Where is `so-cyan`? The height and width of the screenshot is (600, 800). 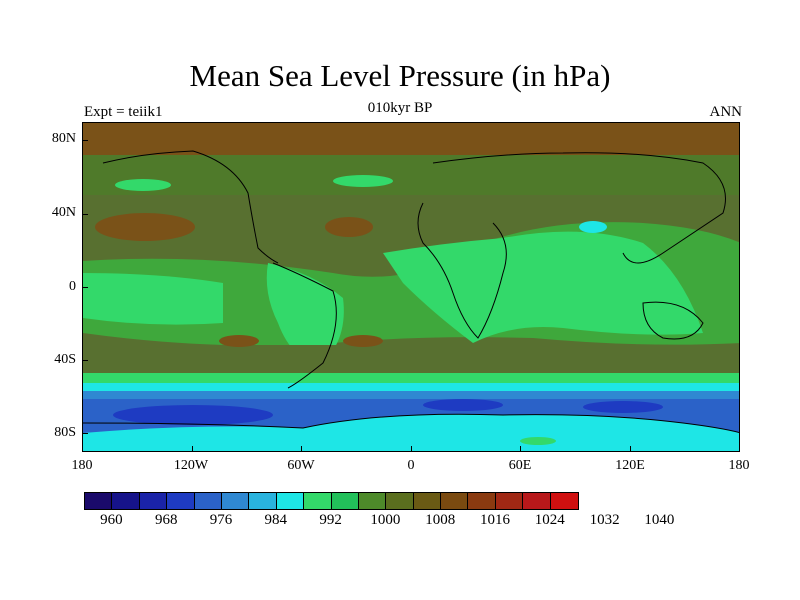
so-cyan is located at coordinates (411, 387).